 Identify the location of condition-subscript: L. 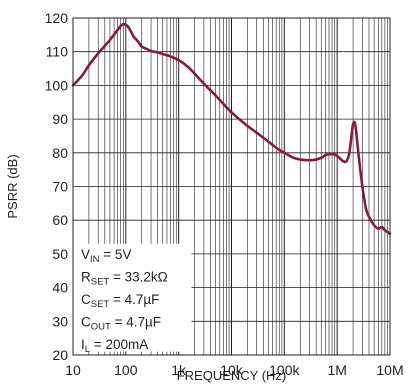
(87, 349).